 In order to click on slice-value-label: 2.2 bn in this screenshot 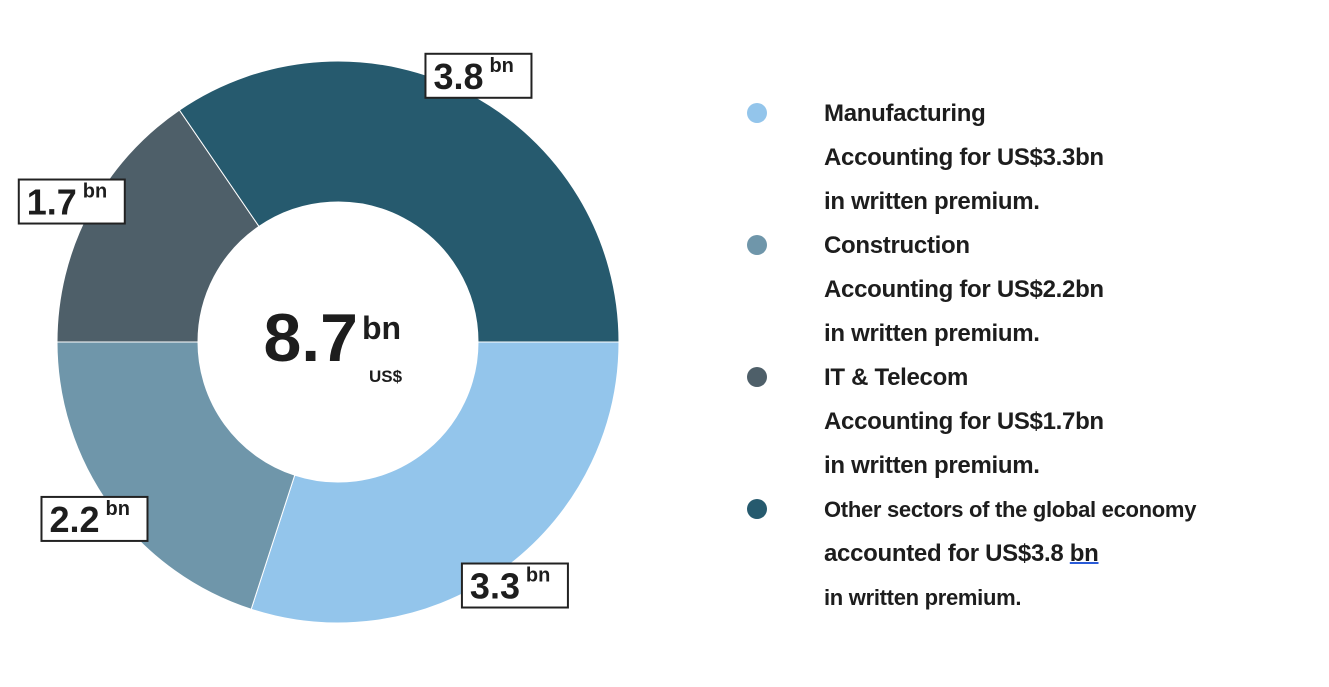, I will do `click(94, 518)`.